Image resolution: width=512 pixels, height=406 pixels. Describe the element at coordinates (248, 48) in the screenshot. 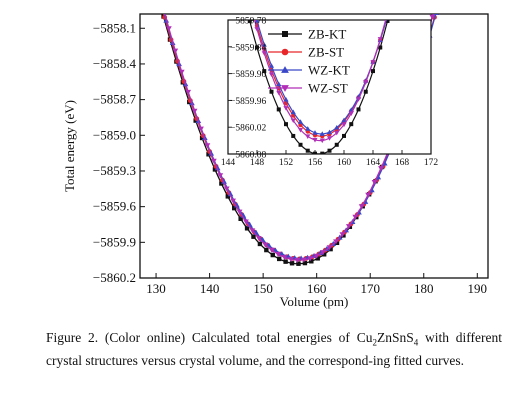

I see `inset-y-tick-label: −5859.84` at that location.